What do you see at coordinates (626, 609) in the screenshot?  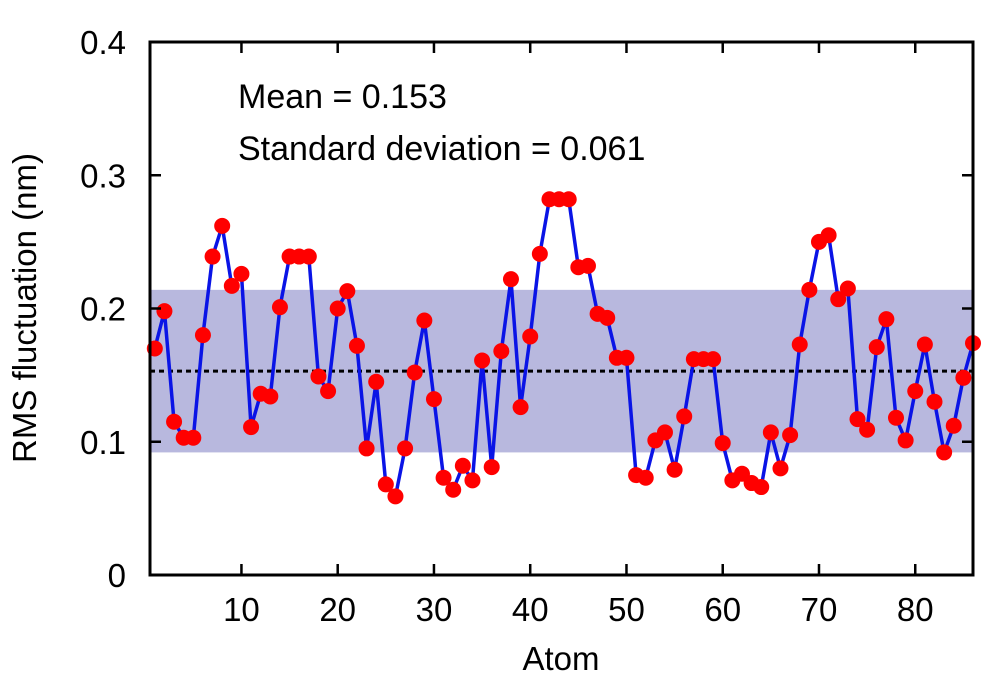 I see `x-tick-label: 50` at bounding box center [626, 609].